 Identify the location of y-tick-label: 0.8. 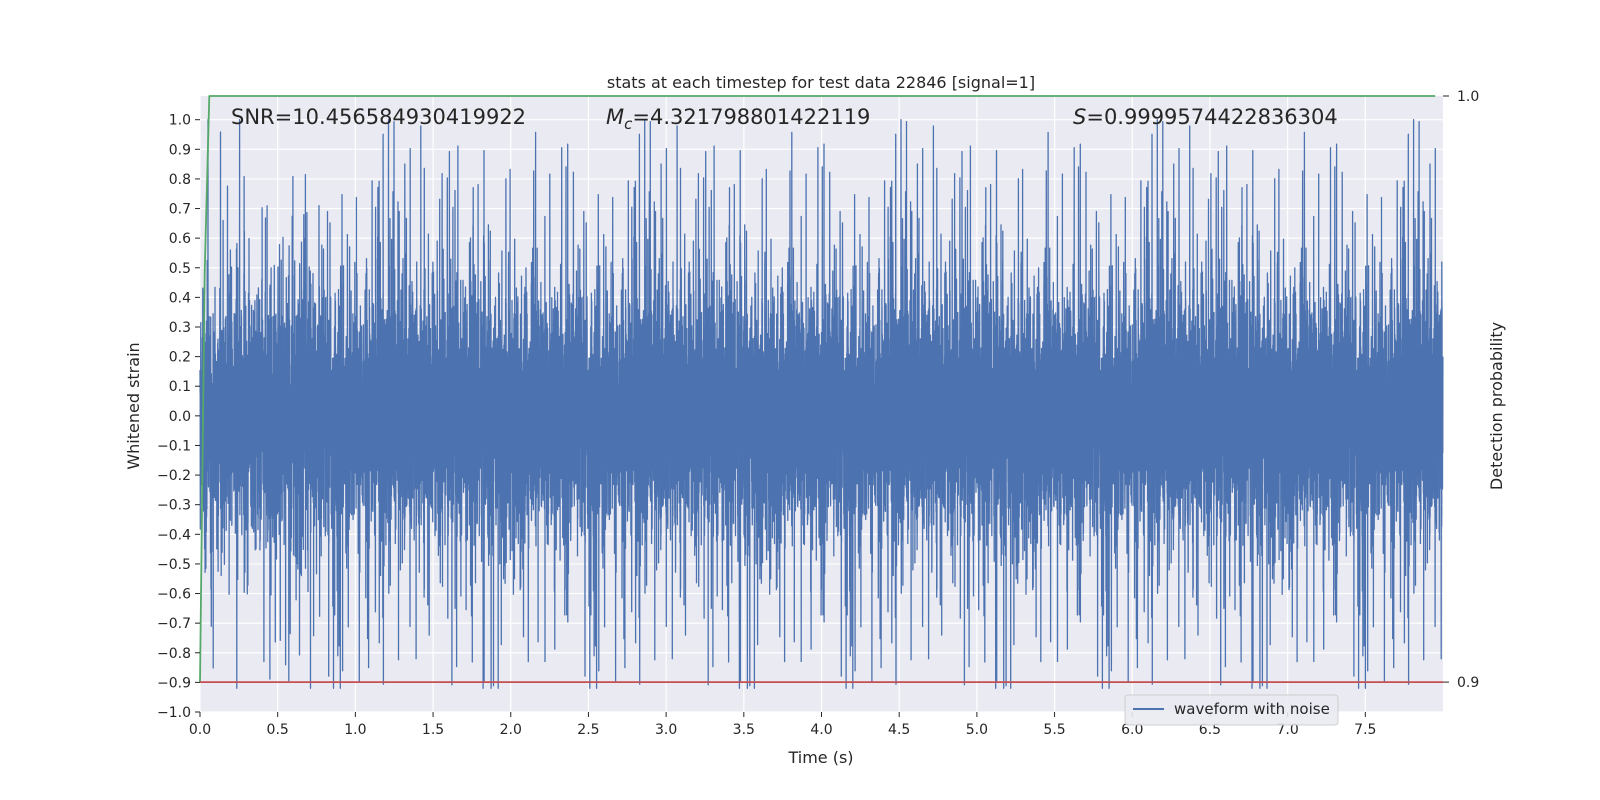
(180, 180).